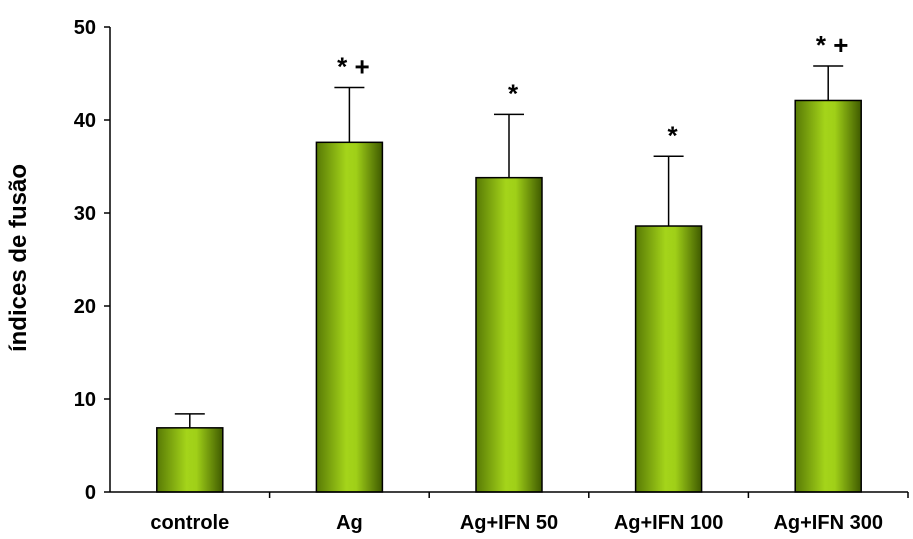 This screenshot has width=913, height=539. What do you see at coordinates (349, 523) in the screenshot?
I see `x-category-label: Ag` at bounding box center [349, 523].